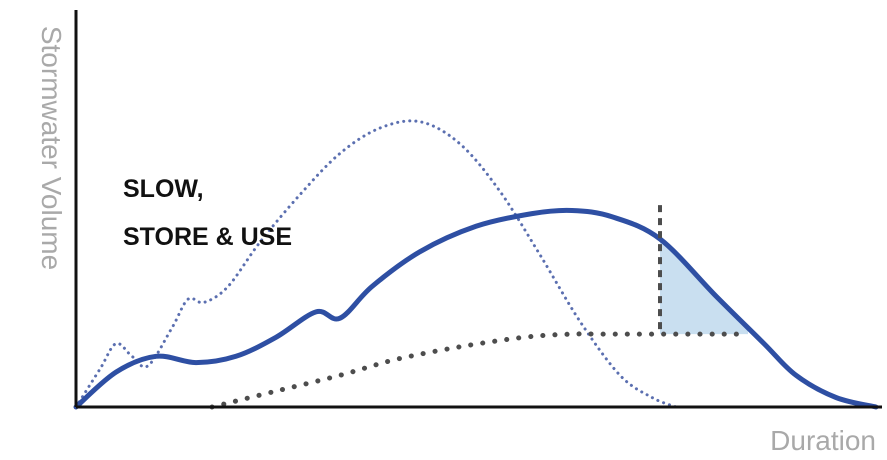 This screenshot has height=460, width=887. What do you see at coordinates (51, 148) in the screenshot?
I see `y-axis-label: Stormwater Volume` at bounding box center [51, 148].